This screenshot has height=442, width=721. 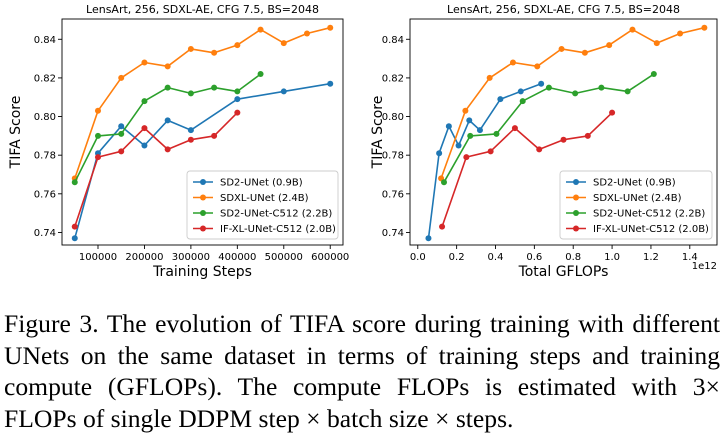 I want to click on x-tick-label: 1.2, so click(x=651, y=257).